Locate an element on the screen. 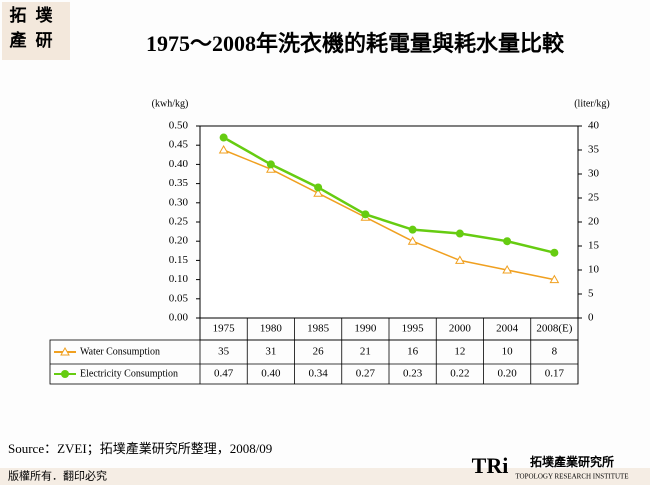  y-tick-label: 0.10 is located at coordinates (179, 279).